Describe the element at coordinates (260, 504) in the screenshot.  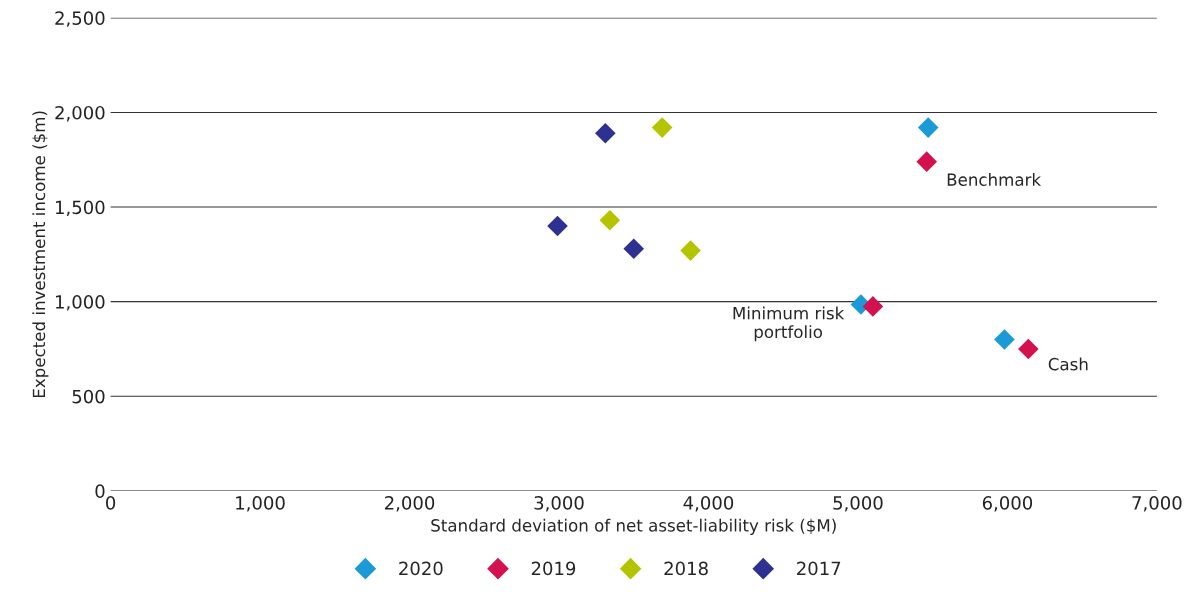
I see `x-tick-label: 1,000` at that location.